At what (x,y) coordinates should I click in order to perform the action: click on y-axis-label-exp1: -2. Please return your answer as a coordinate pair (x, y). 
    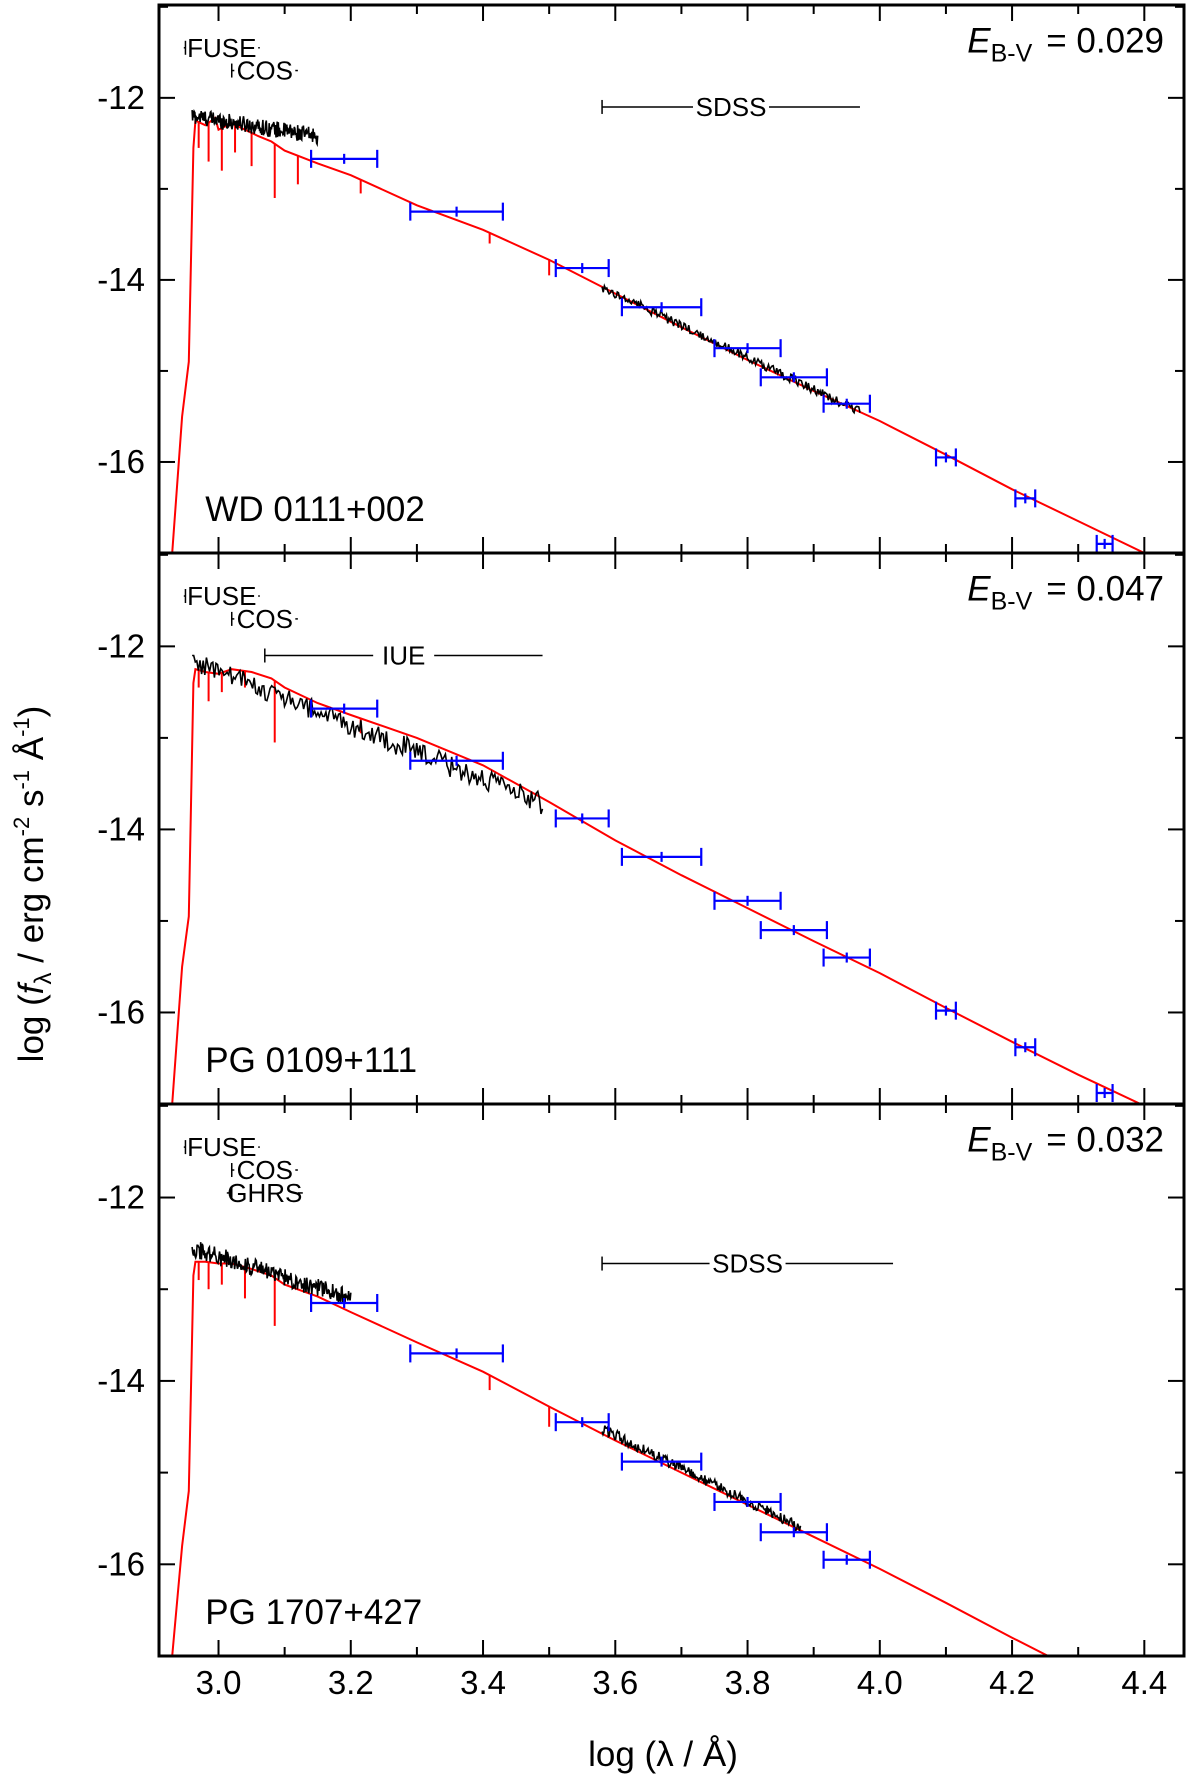
    Looking at the image, I should click on (21, 827).